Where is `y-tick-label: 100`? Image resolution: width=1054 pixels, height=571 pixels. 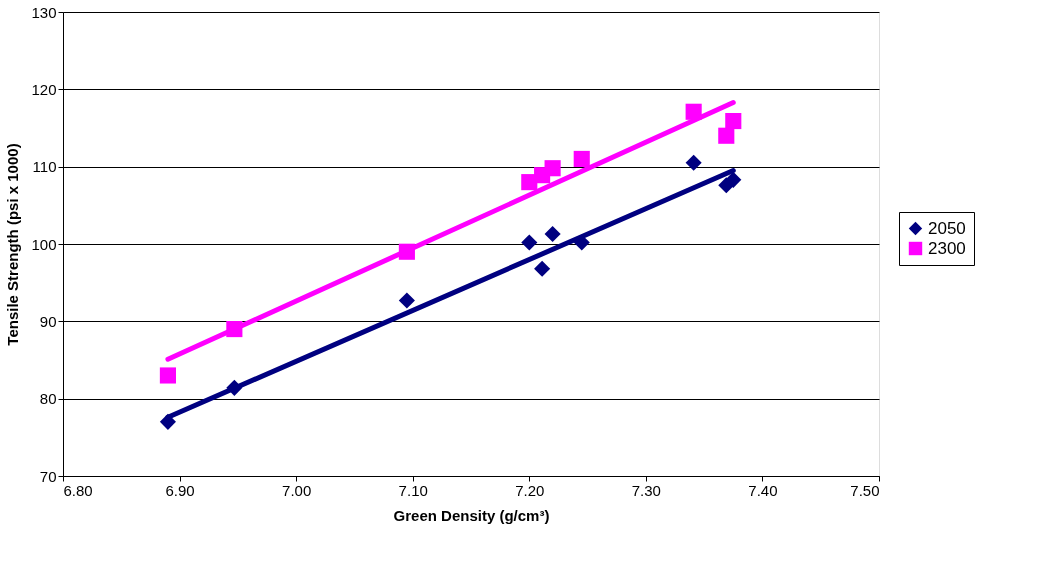
y-tick-label: 100 is located at coordinates (44, 244).